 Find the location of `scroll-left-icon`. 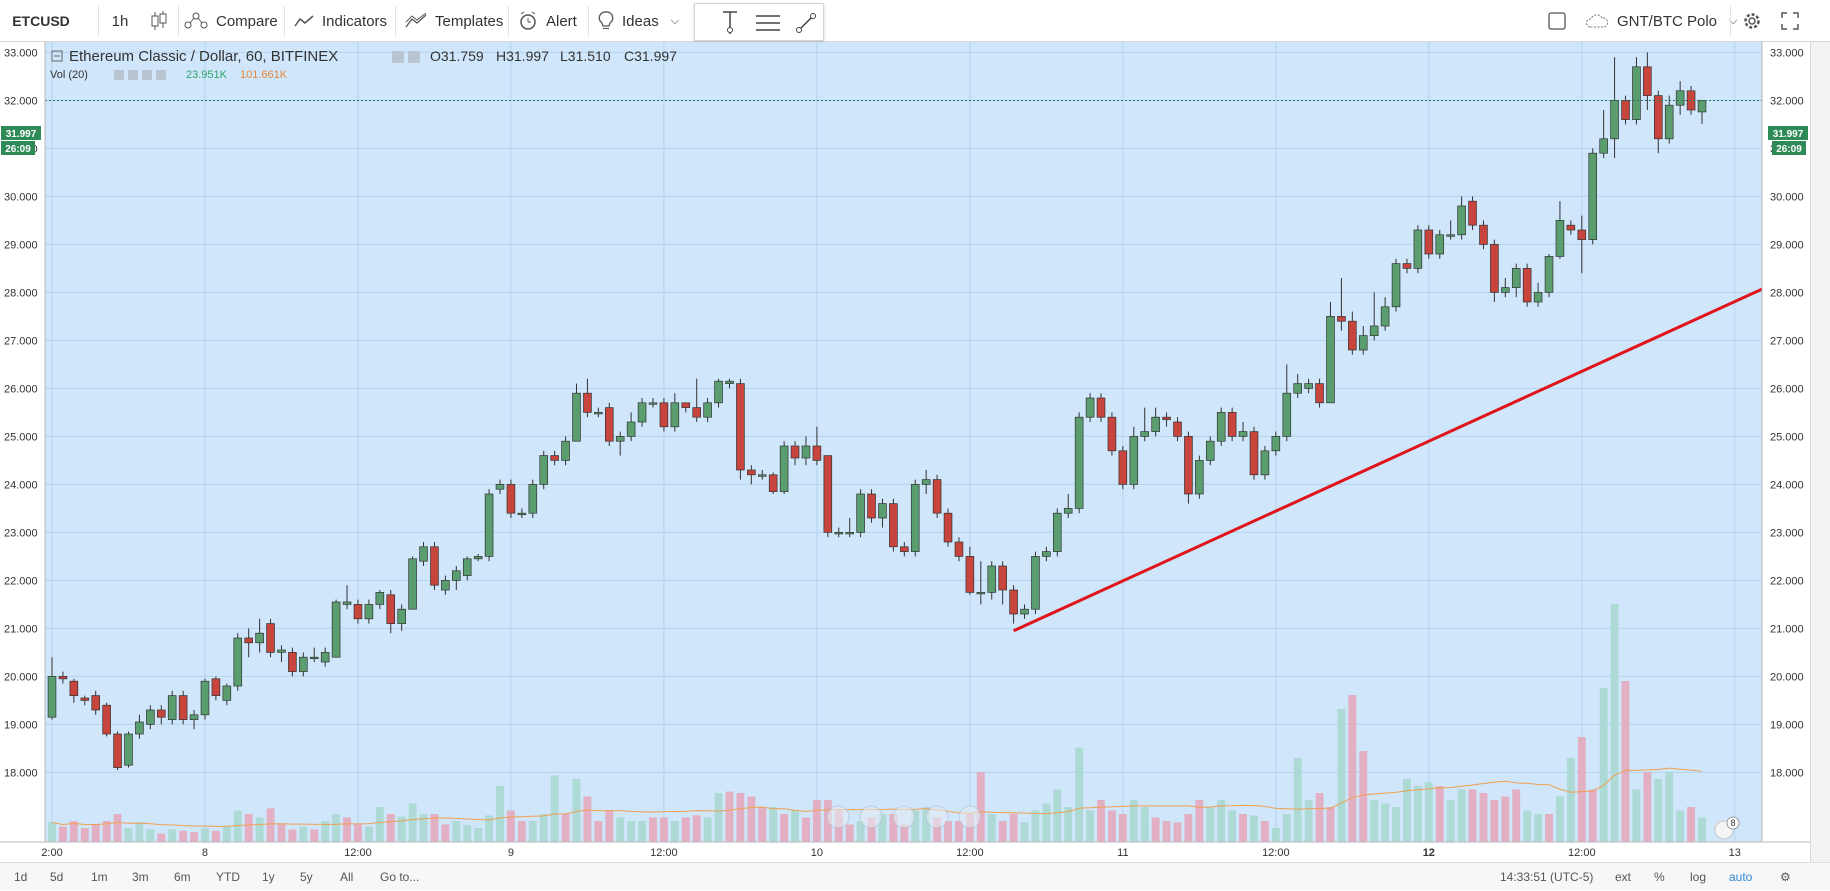

scroll-left-icon is located at coordinates (838, 817).